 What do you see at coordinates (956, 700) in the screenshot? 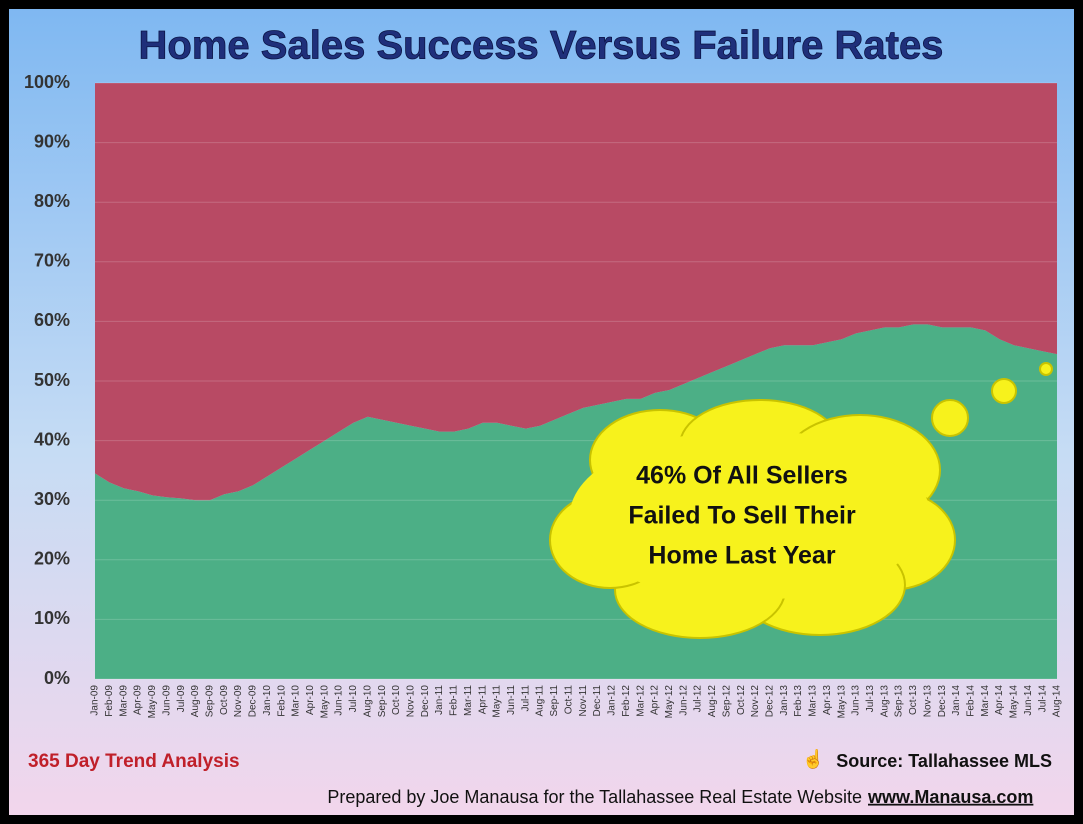
I see `x-tick-label: Jan-14` at bounding box center [956, 700].